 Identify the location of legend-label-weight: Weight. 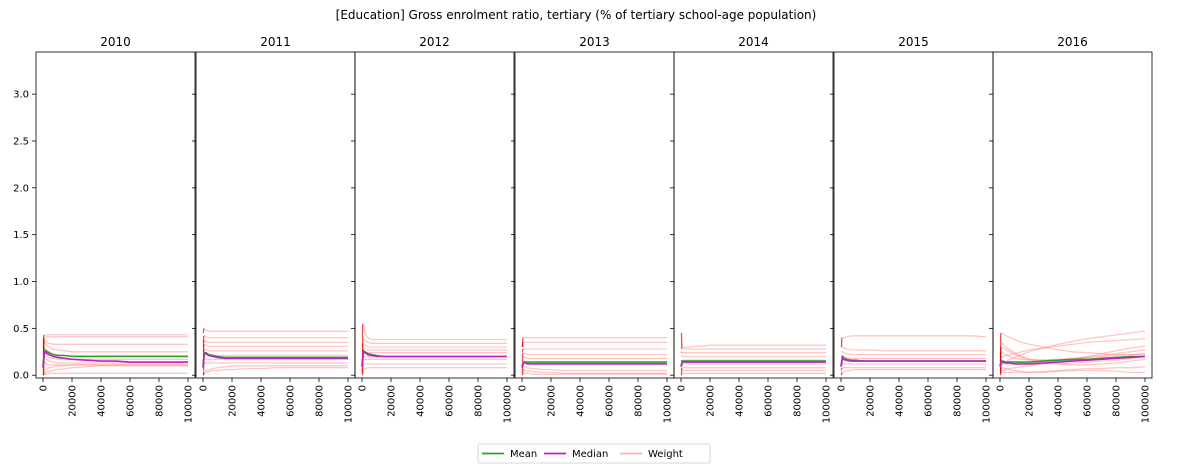
(665, 454).